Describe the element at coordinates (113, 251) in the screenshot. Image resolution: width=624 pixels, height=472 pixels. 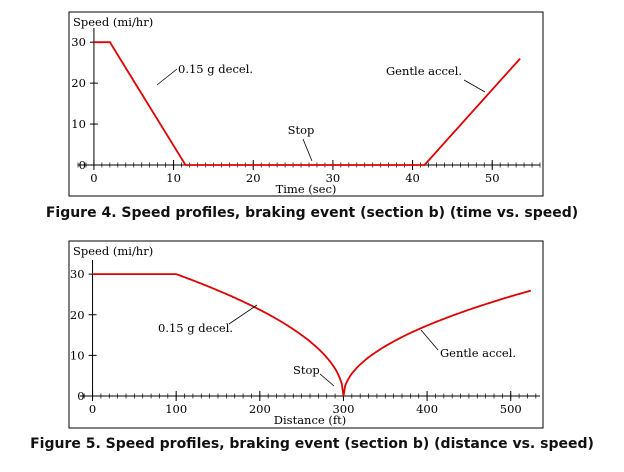
I see `chart2-ylabel: Speed (mi/hr)` at that location.